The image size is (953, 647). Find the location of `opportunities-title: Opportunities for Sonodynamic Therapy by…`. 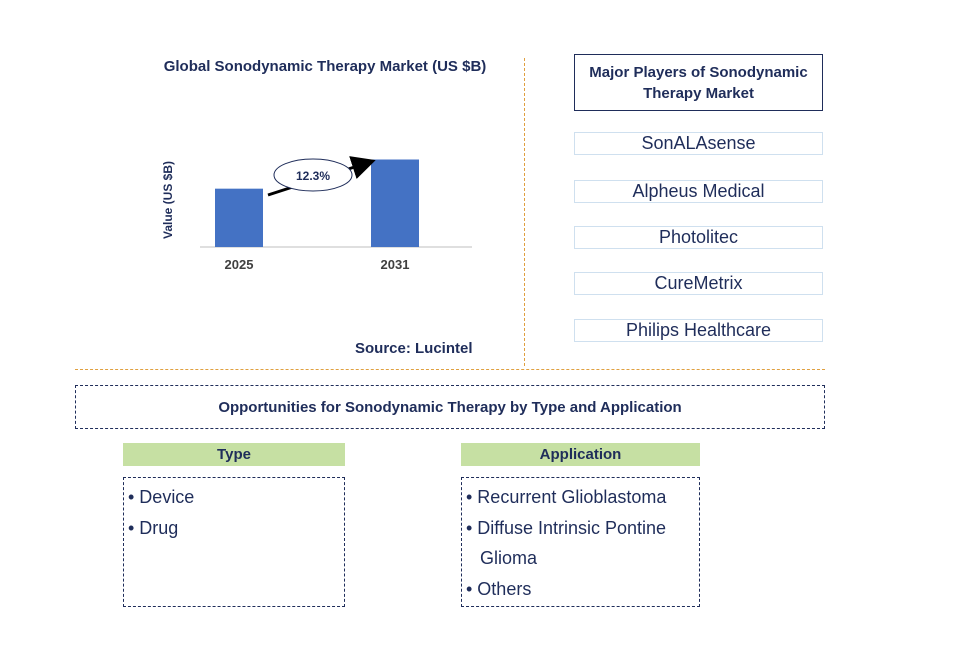

opportunities-title: Opportunities for Sonodynamic Therapy by… is located at coordinates (450, 407).